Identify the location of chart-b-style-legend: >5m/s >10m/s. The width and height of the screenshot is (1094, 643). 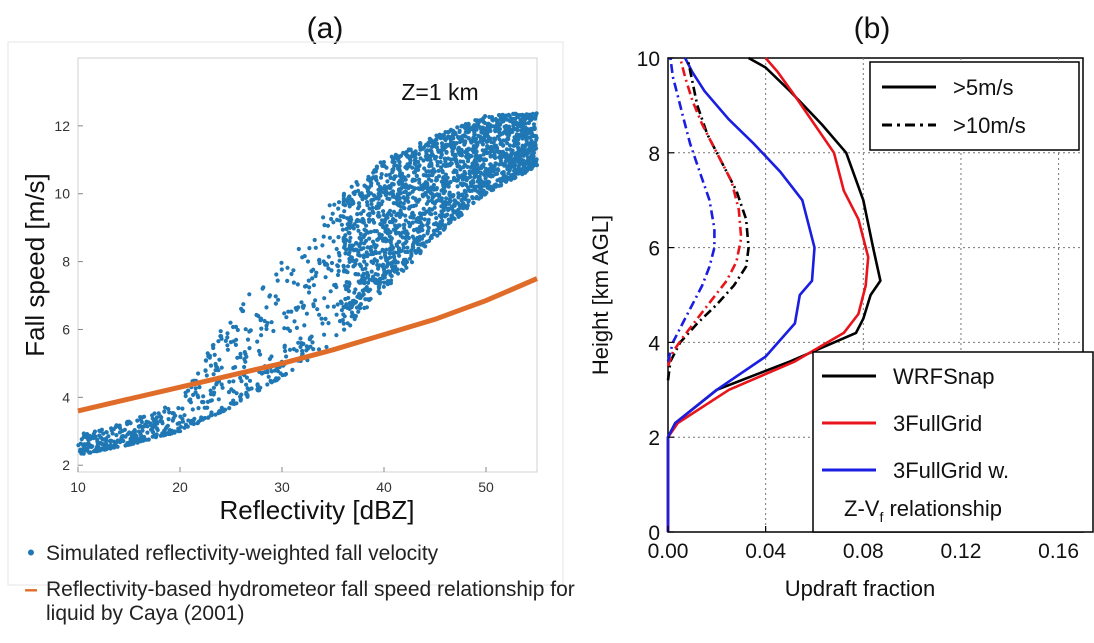
(974, 106).